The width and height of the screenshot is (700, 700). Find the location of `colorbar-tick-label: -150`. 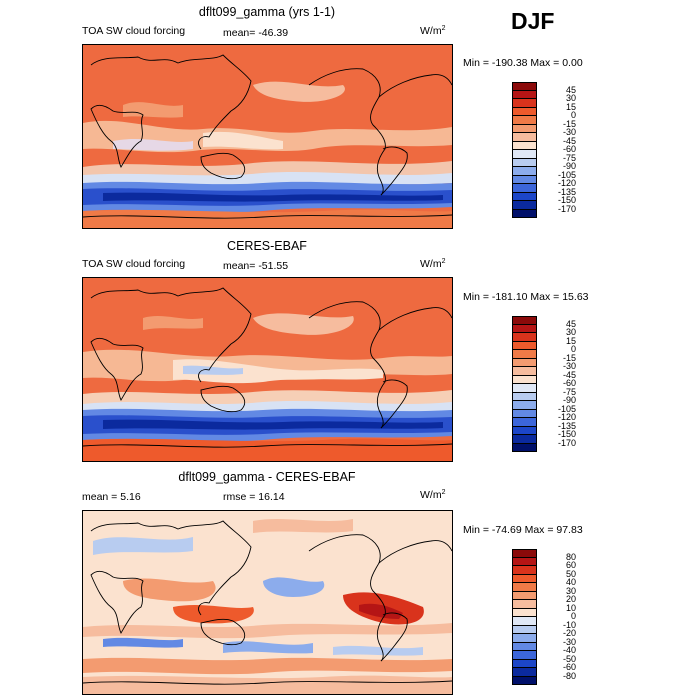

colorbar-tick-label: -150 is located at coordinates (566, 434).